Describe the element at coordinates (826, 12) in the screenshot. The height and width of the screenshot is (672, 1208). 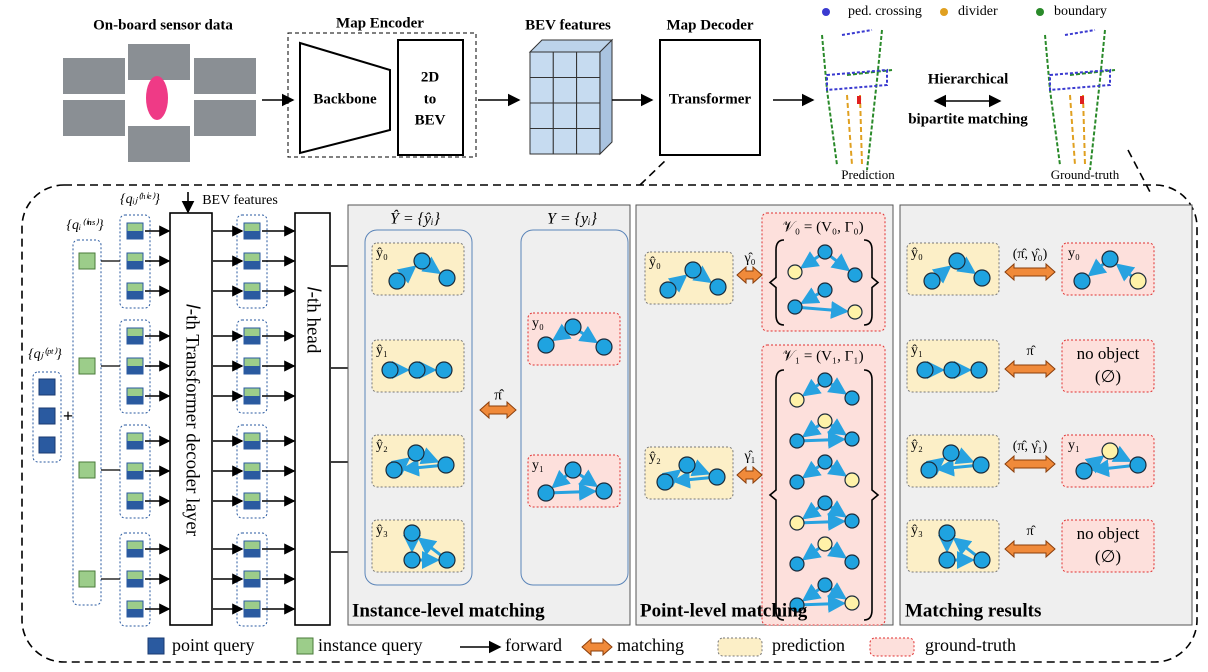
I see `legend-dot` at that location.